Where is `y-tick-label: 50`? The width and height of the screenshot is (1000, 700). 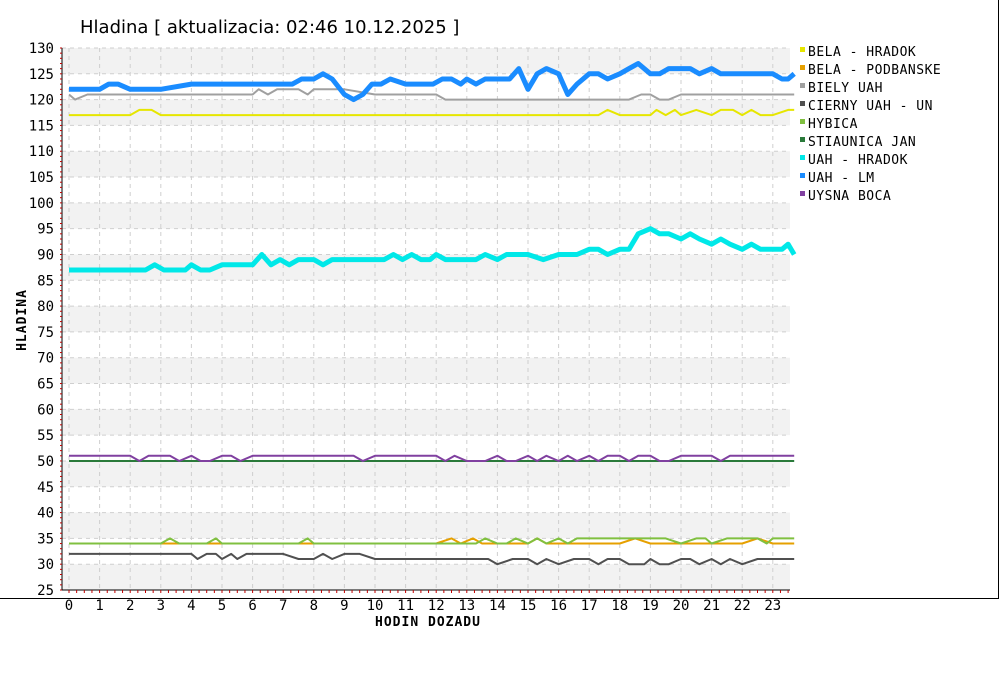
y-tick-label: 50 is located at coordinates (45, 462).